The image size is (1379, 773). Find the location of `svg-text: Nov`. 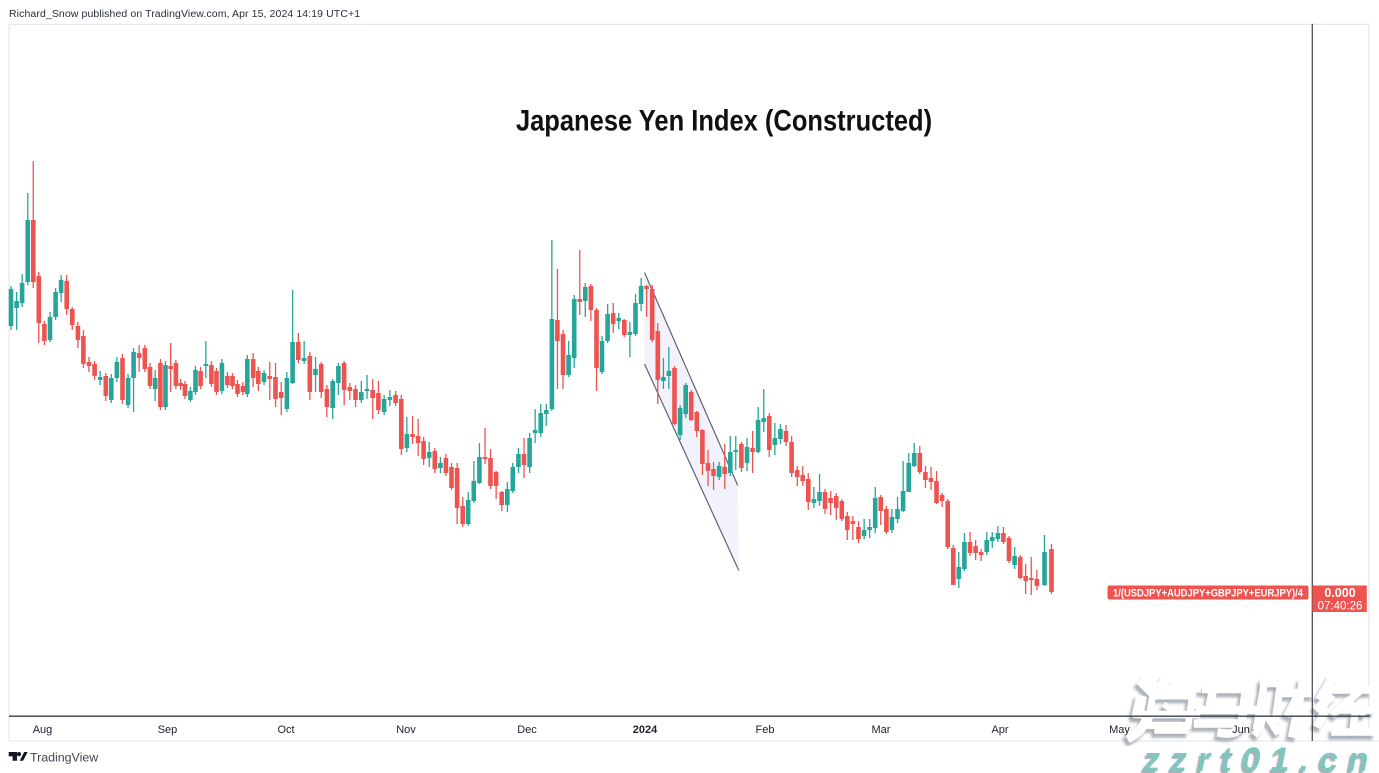

svg-text: Nov is located at coordinates (406, 730).